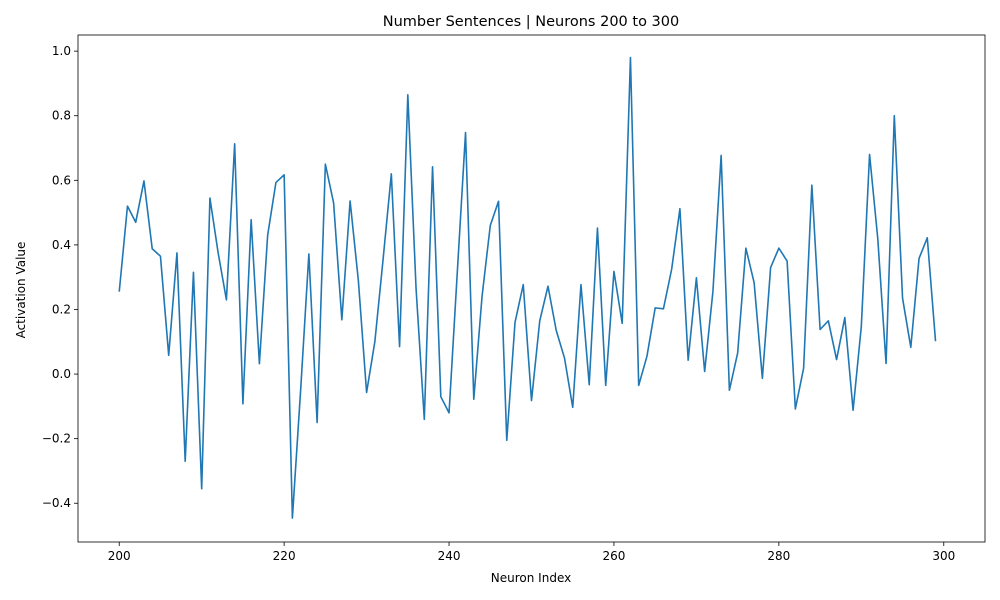 Image resolution: width=1000 pixels, height=600 pixels. What do you see at coordinates (531, 578) in the screenshot?
I see `x-axis-label: Neuron Index` at bounding box center [531, 578].